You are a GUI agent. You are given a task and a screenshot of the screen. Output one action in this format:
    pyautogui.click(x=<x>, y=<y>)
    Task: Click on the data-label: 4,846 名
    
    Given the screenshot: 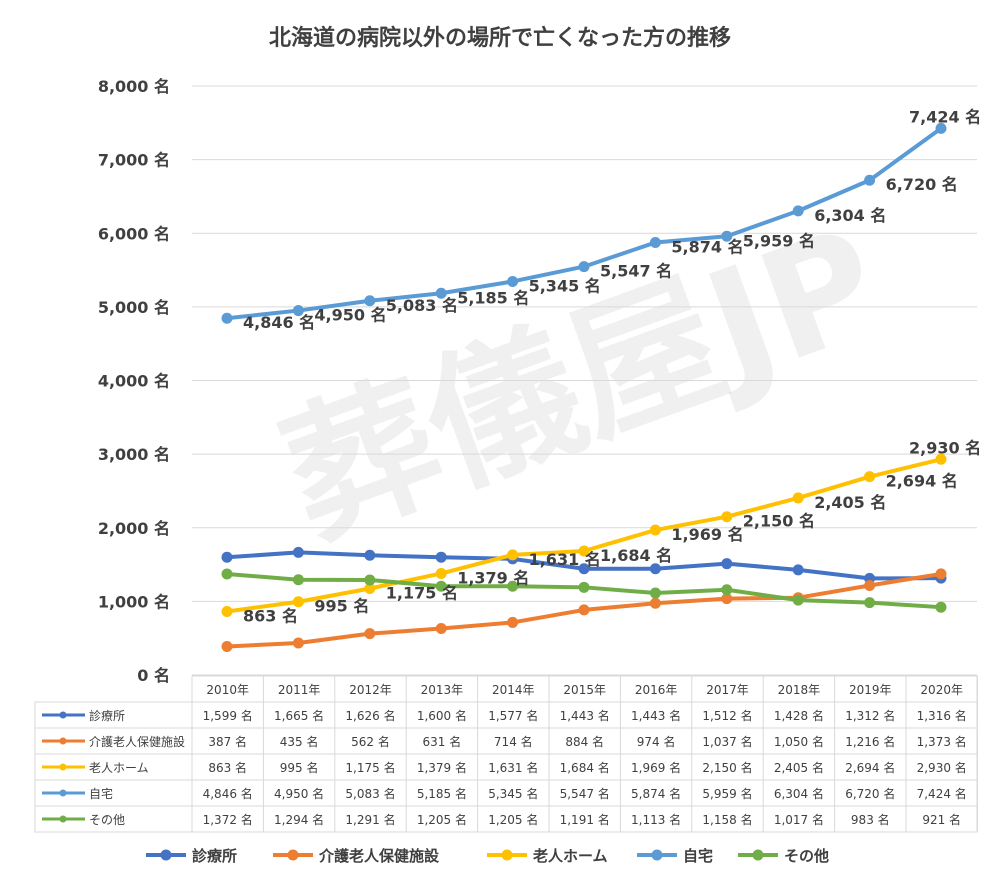 What is the action you would take?
    pyautogui.click(x=279, y=322)
    